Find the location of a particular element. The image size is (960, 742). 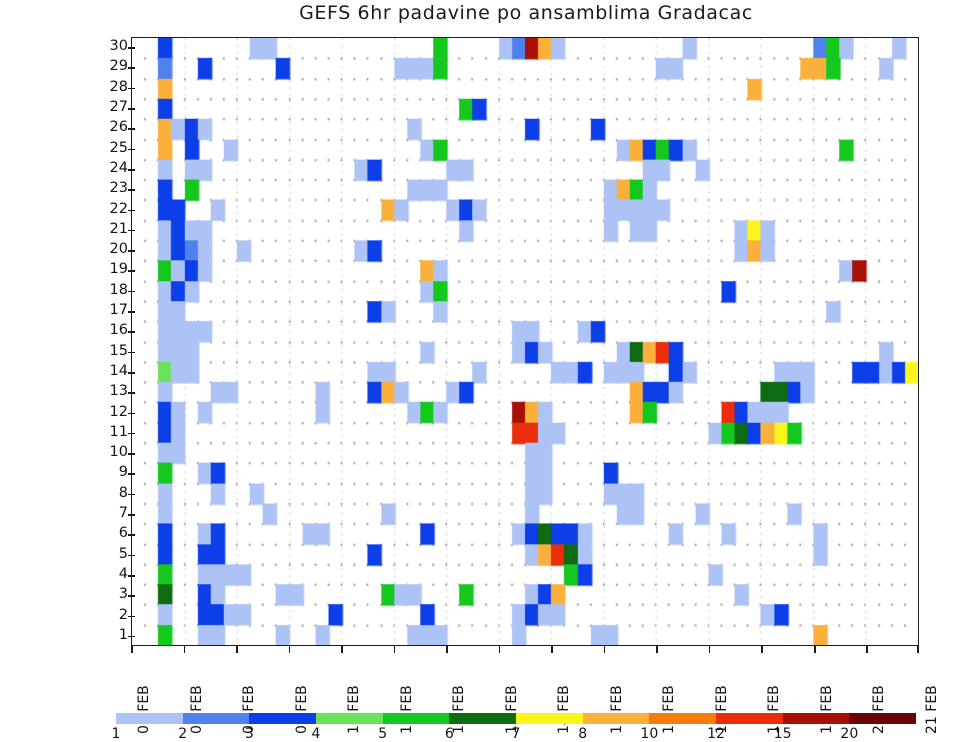

colorbar-tick-label: 4 is located at coordinates (316, 734).